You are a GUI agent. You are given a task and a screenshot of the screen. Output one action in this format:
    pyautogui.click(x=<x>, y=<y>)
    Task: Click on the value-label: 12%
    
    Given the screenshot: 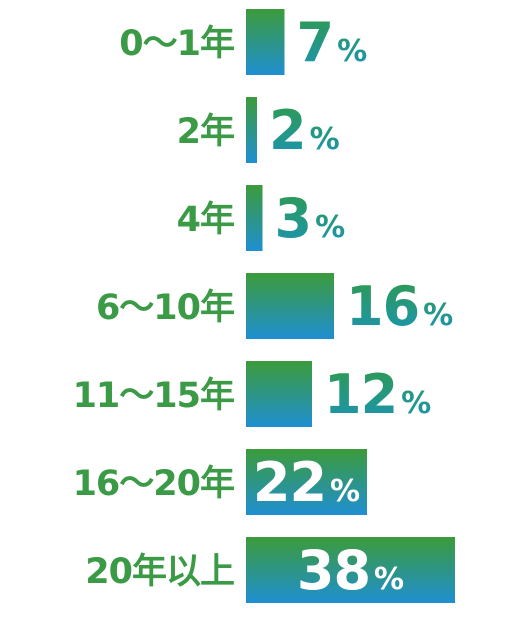 What is the action you would take?
    pyautogui.click(x=377, y=394)
    